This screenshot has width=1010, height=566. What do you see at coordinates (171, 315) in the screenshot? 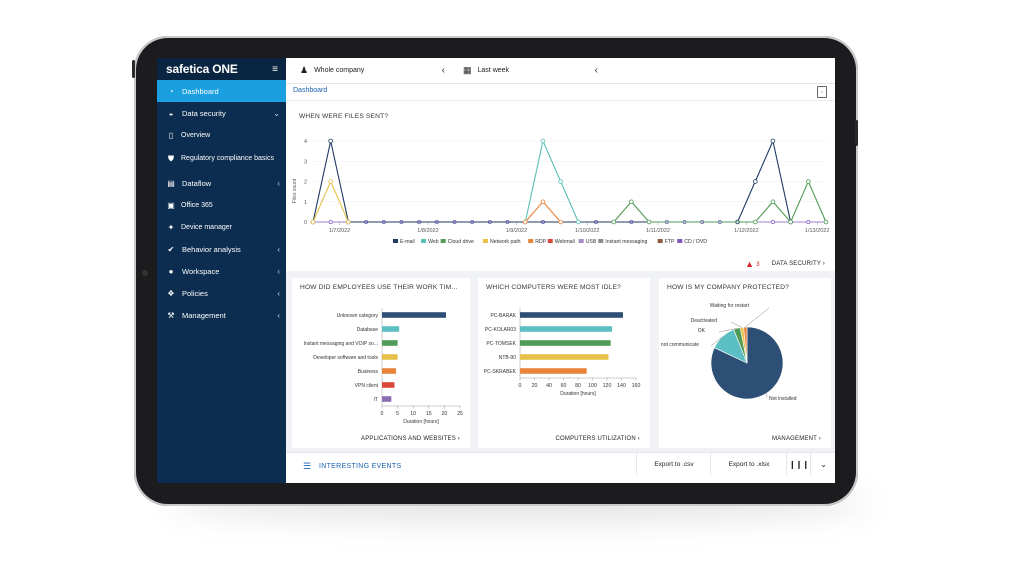
I see `gavel-icon: ⚒` at bounding box center [171, 315].